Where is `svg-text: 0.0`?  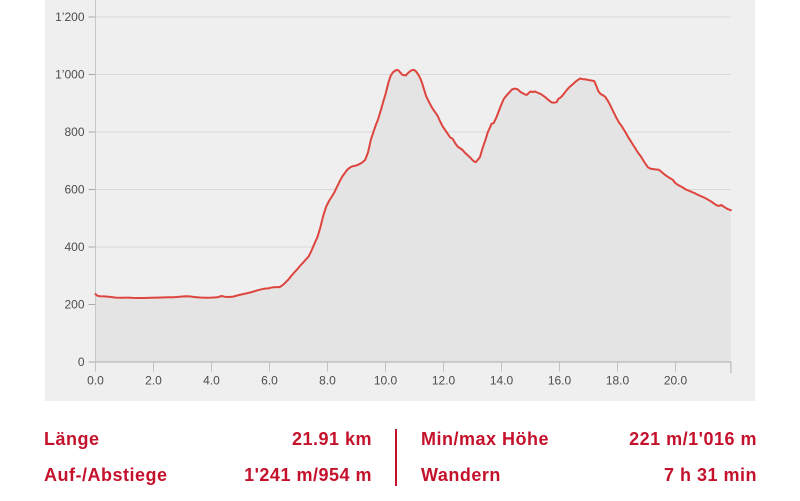
svg-text: 0.0 is located at coordinates (95, 381).